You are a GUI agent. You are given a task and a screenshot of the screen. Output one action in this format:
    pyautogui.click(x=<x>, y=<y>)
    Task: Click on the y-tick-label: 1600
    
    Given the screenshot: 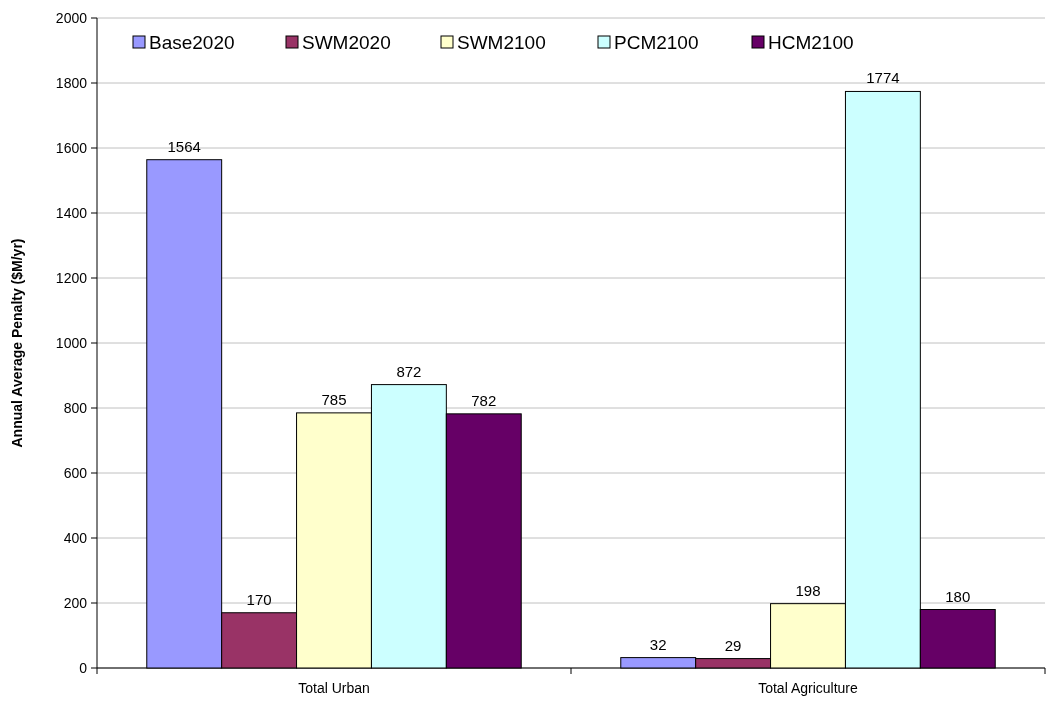 What is the action you would take?
    pyautogui.click(x=71, y=147)
    